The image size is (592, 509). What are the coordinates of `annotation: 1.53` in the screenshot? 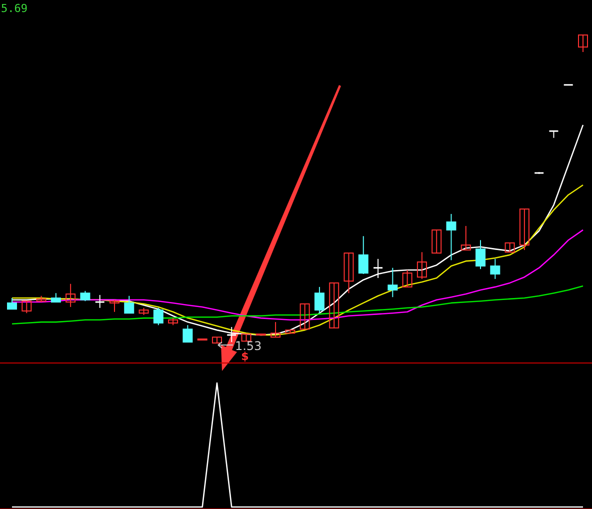 It's located at (248, 346).